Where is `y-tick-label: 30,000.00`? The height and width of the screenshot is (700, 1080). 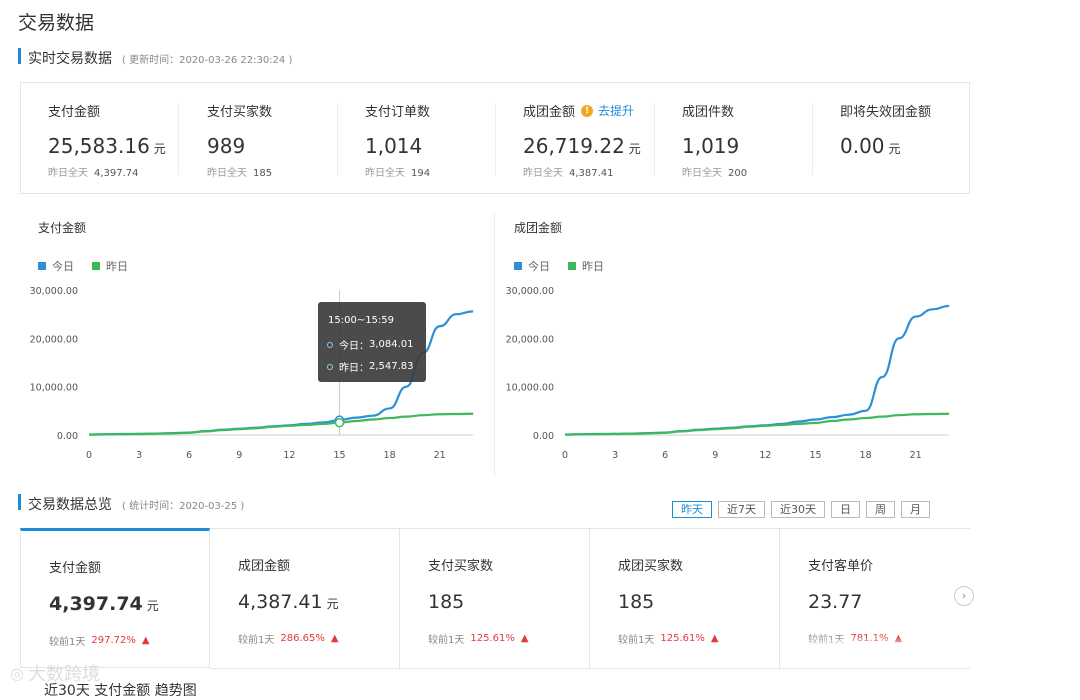 y-tick-label: 30,000.00 is located at coordinates (54, 291).